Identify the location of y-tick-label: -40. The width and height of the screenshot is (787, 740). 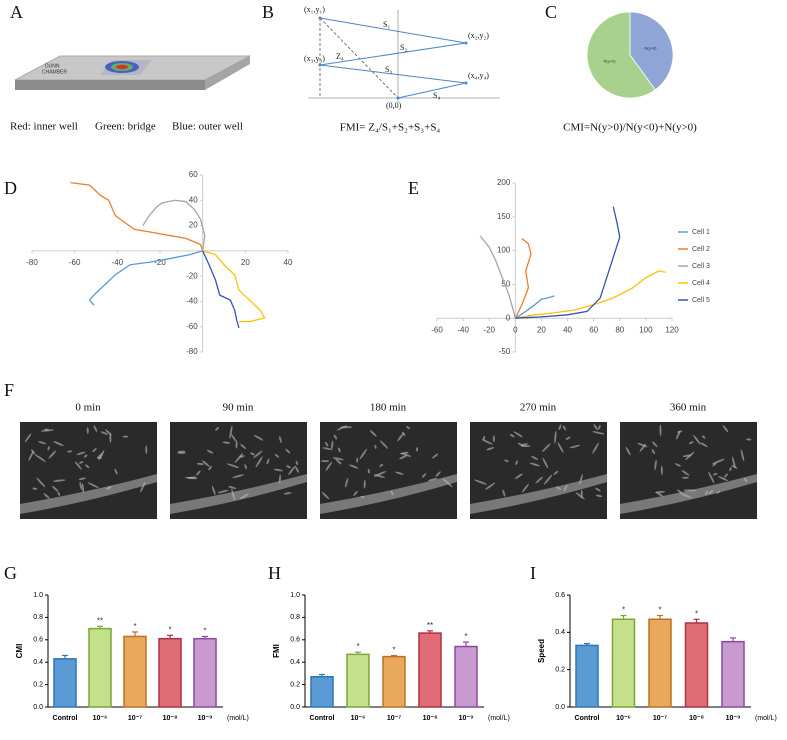
(192, 301).